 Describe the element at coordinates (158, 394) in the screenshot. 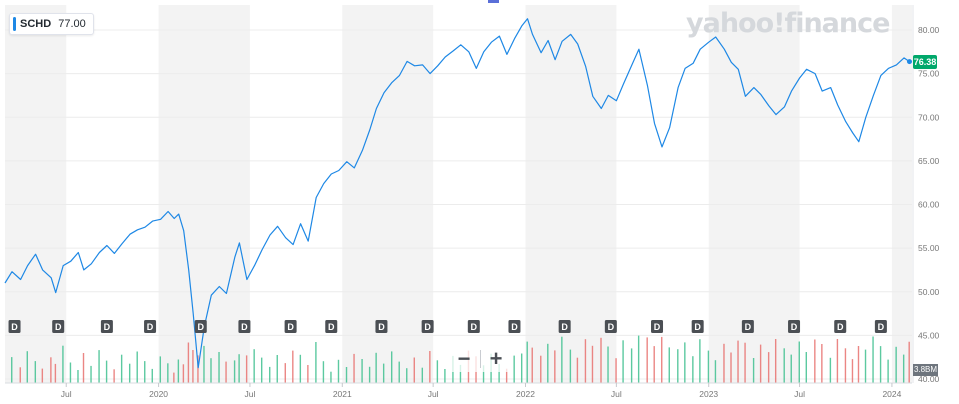

I see `x-tick-label: 2020` at that location.